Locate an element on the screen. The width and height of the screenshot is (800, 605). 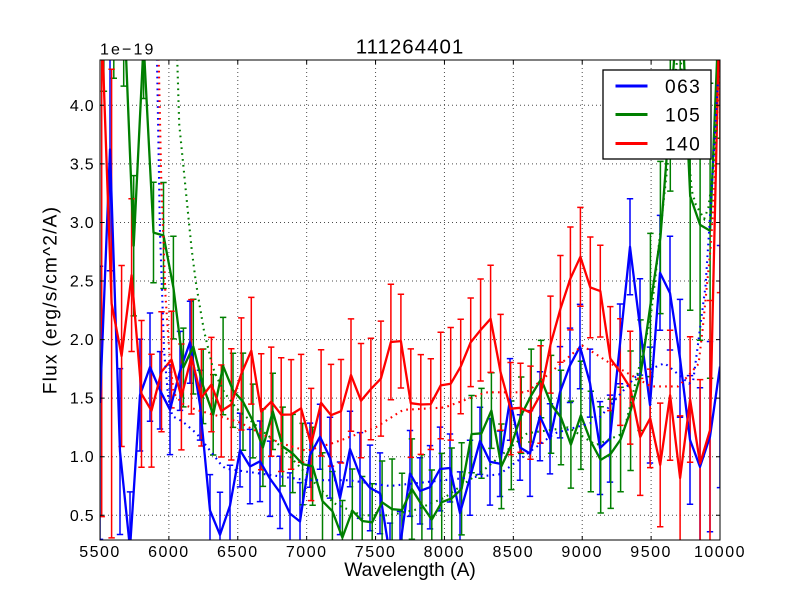
svg-text: 7500 is located at coordinates (376, 552).